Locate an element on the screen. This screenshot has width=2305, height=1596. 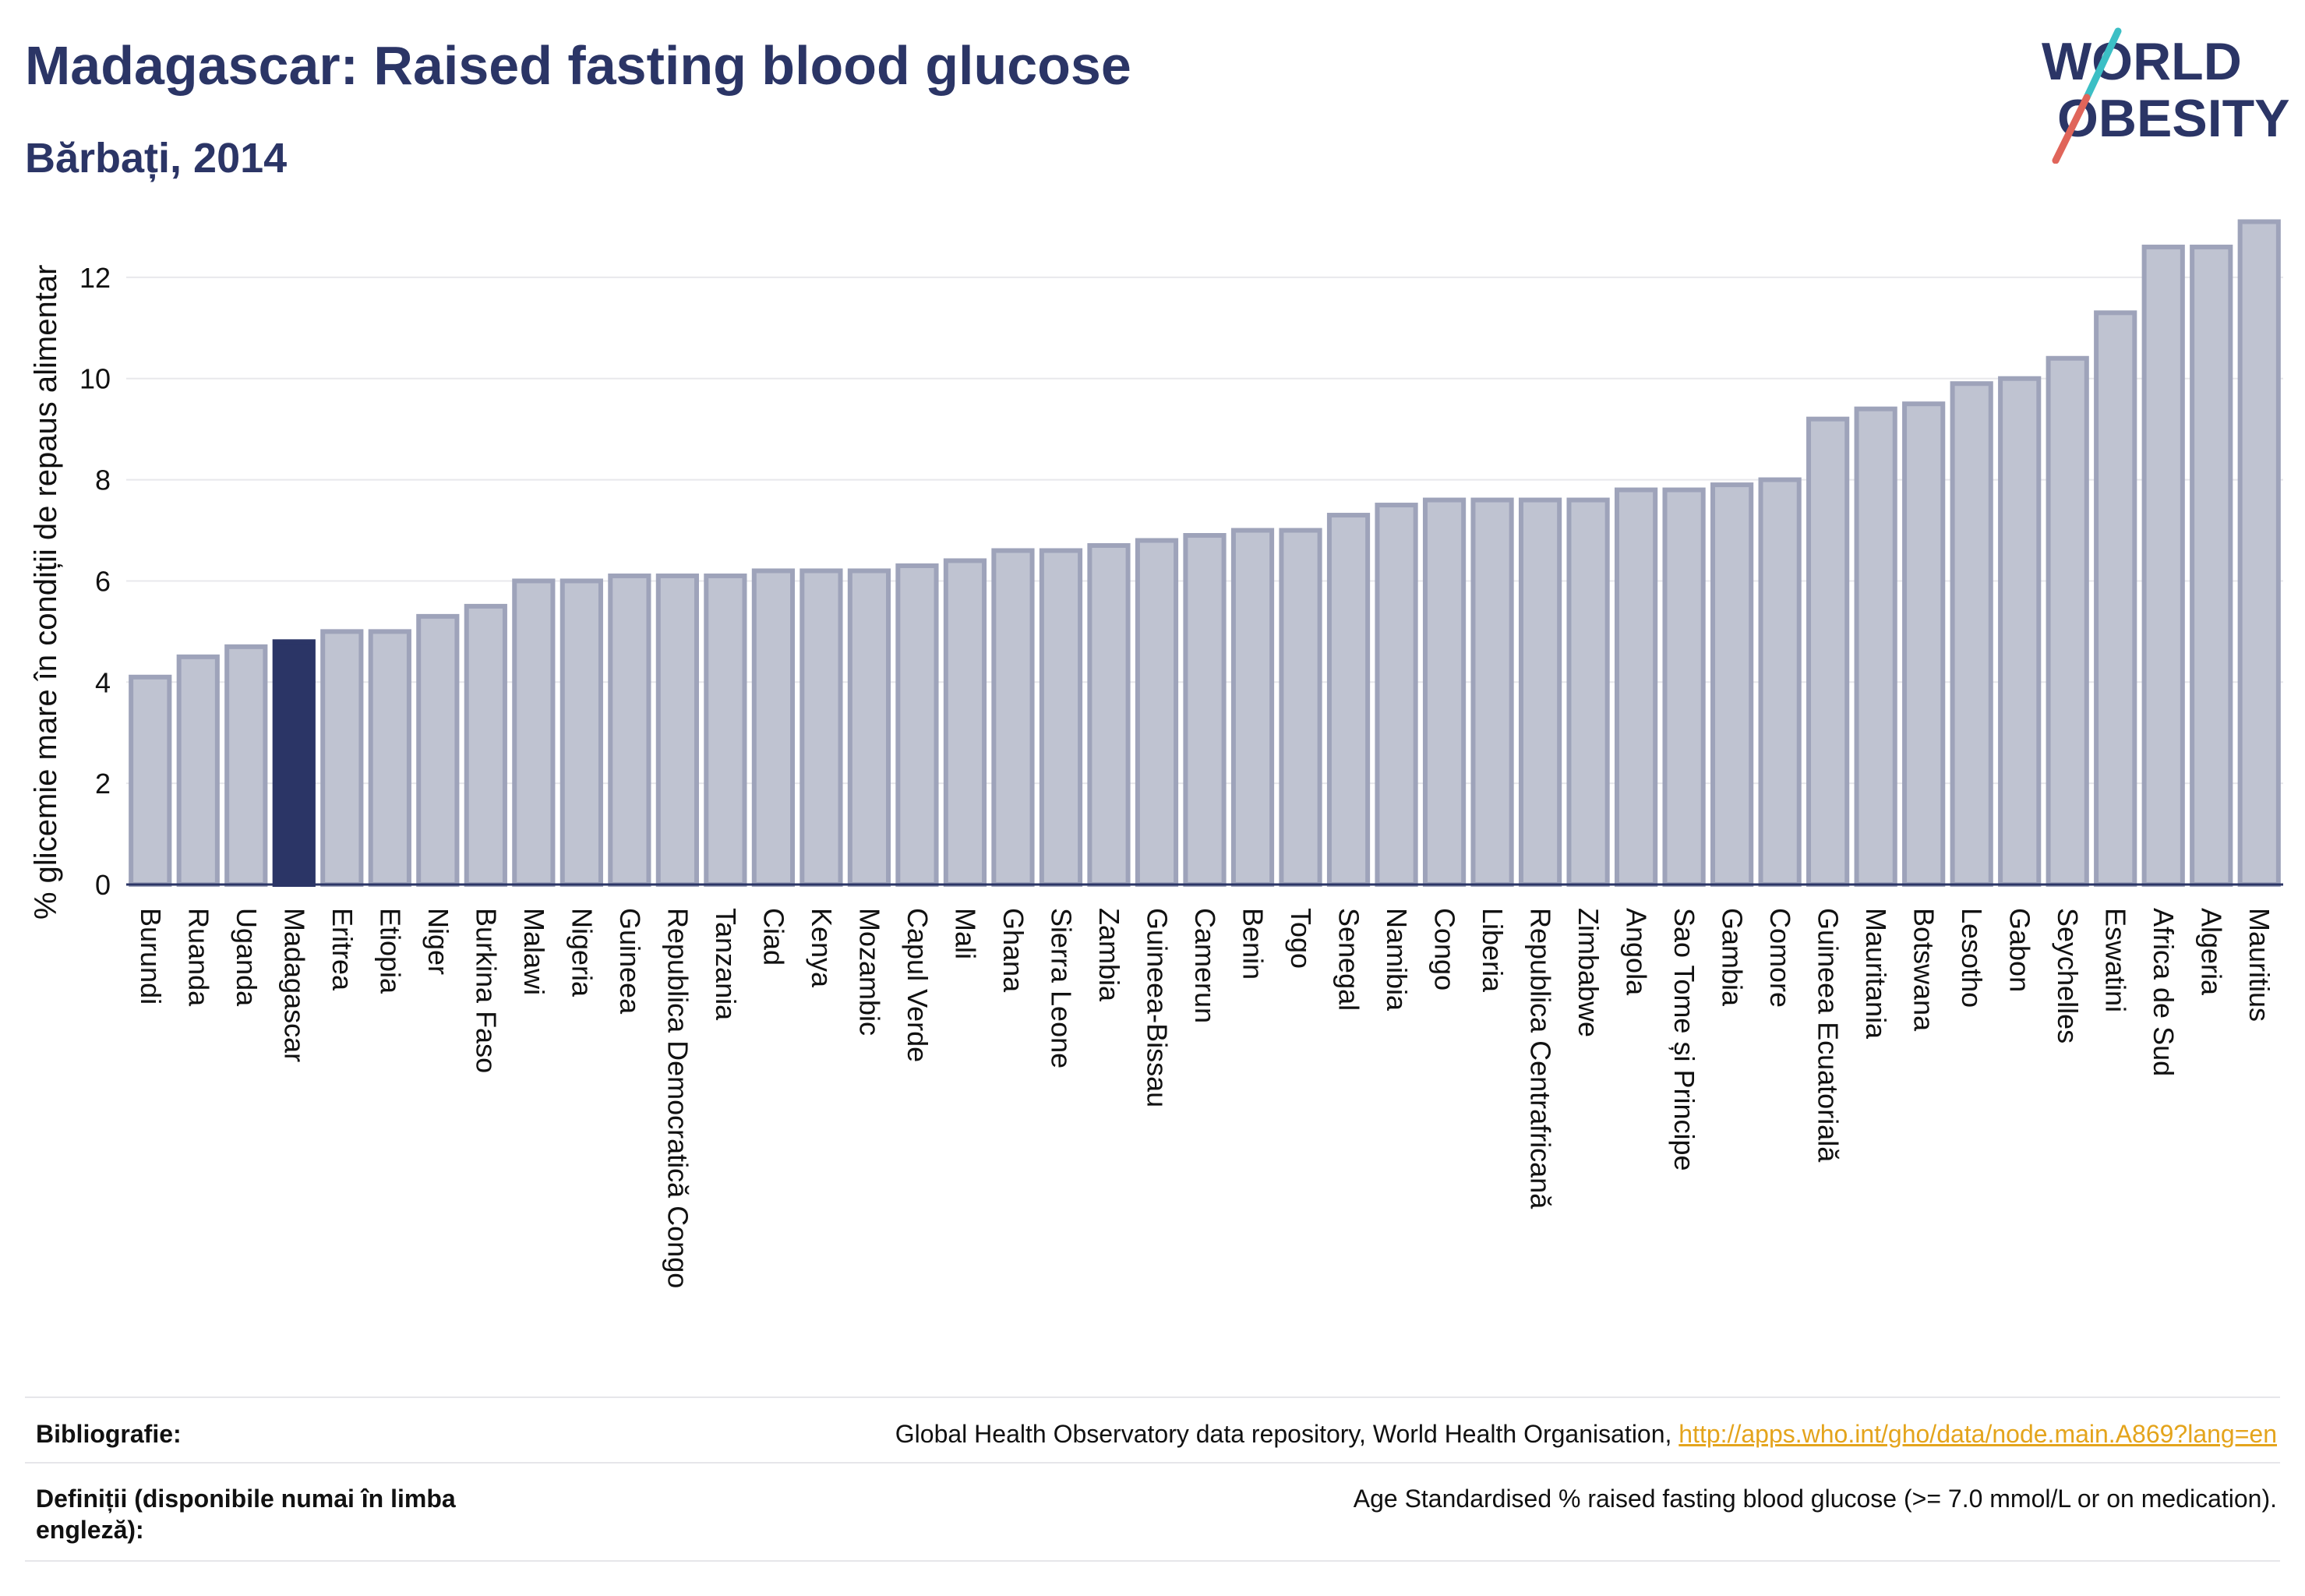
bar-mali is located at coordinates (965, 722).